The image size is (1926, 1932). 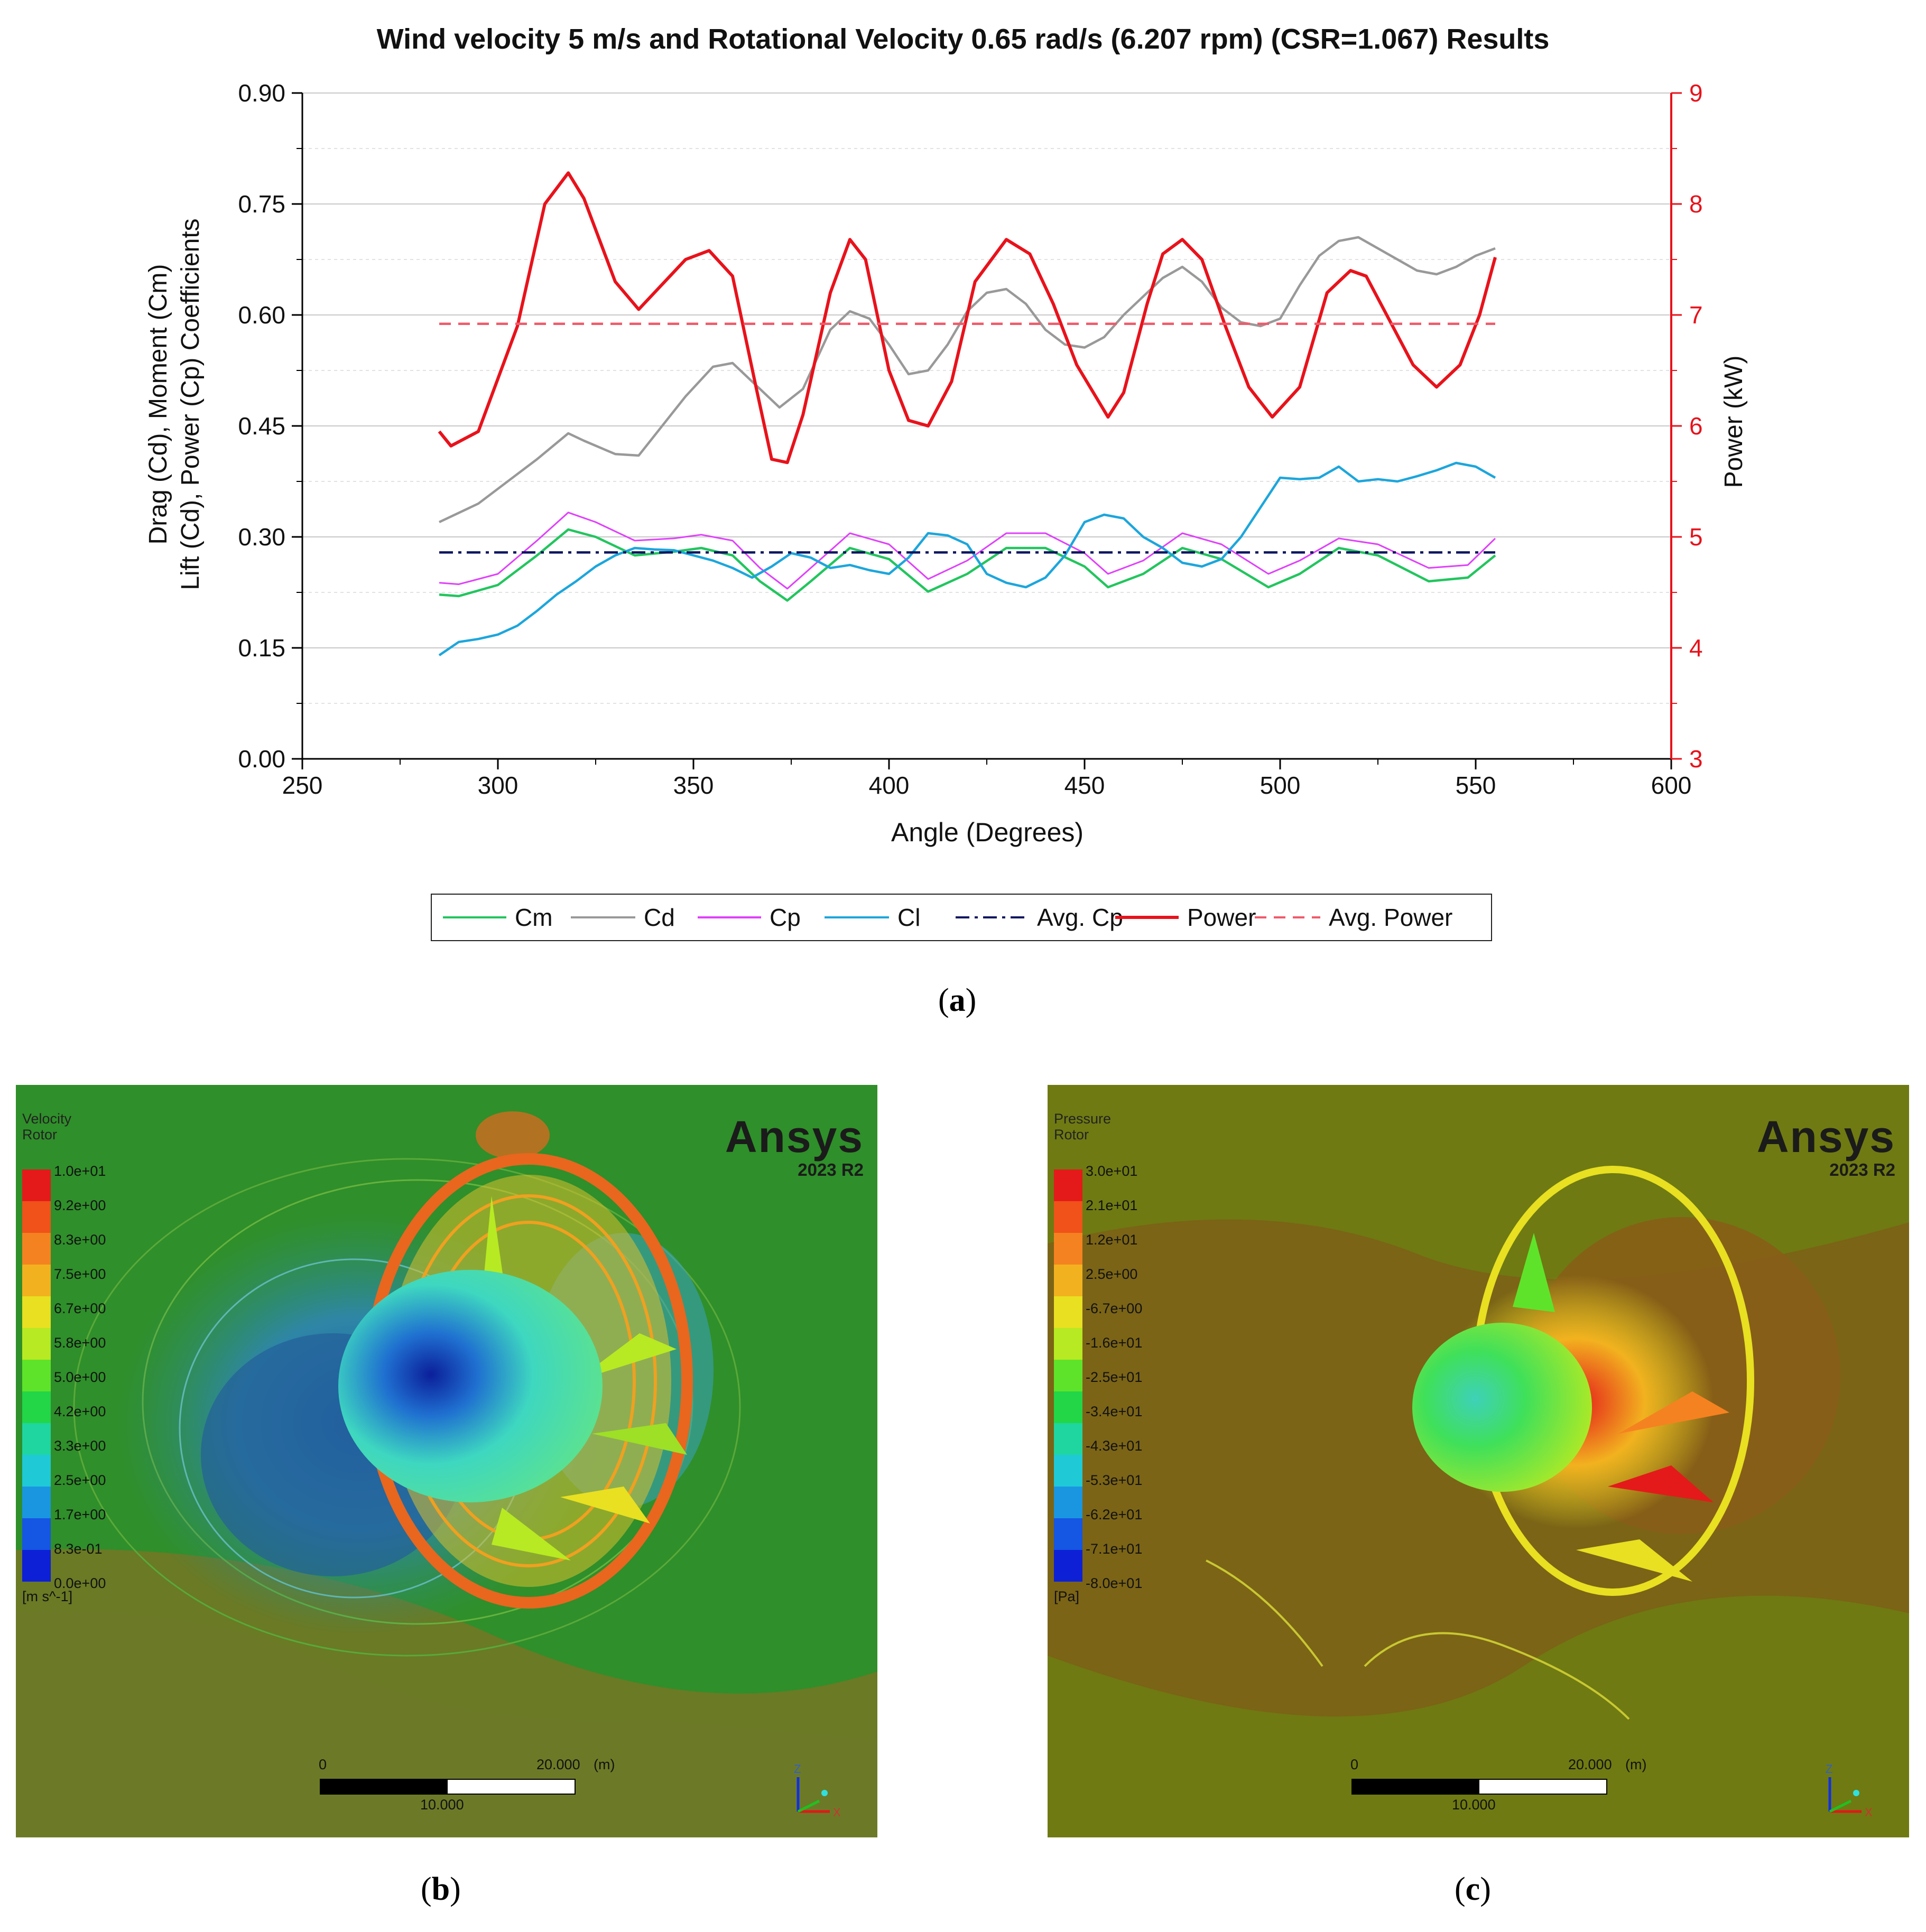 What do you see at coordinates (785, 917) in the screenshot?
I see `legend-cp-label: Cp` at bounding box center [785, 917].